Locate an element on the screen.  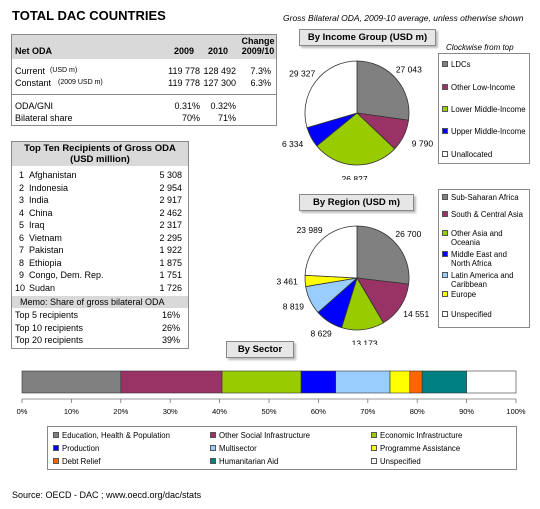
recipient-value: 1 875 is located at coordinates (170, 262).